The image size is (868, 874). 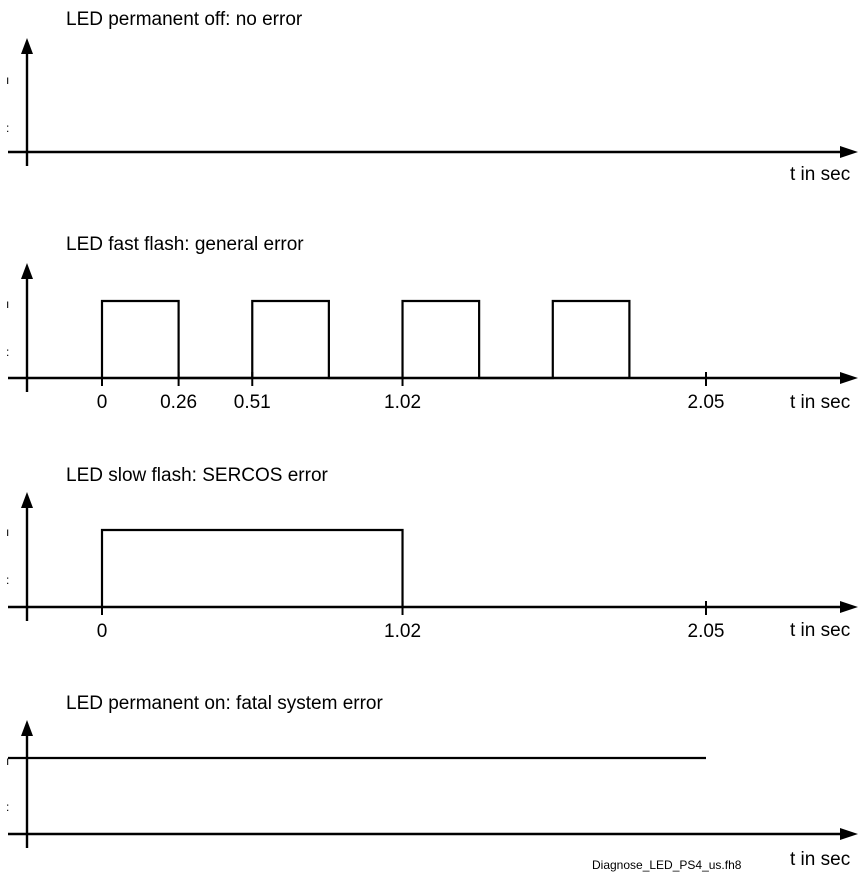 I want to click on panel-title: LED fast flash: general error, so click(x=185, y=244).